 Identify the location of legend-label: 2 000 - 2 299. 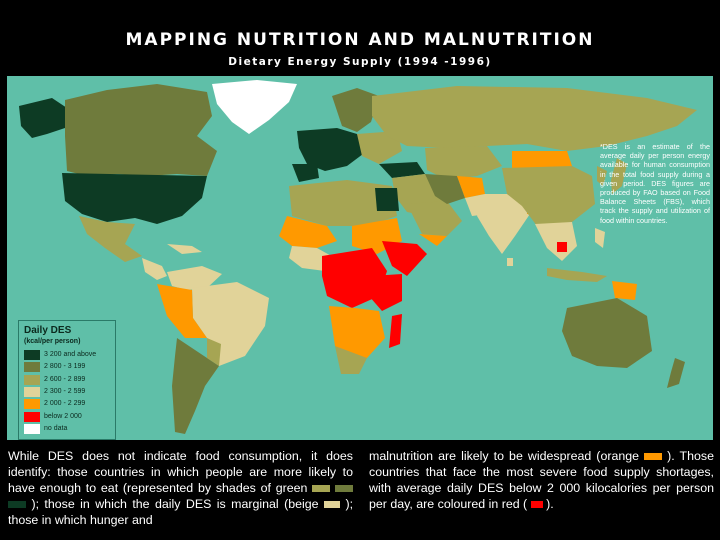
(65, 404).